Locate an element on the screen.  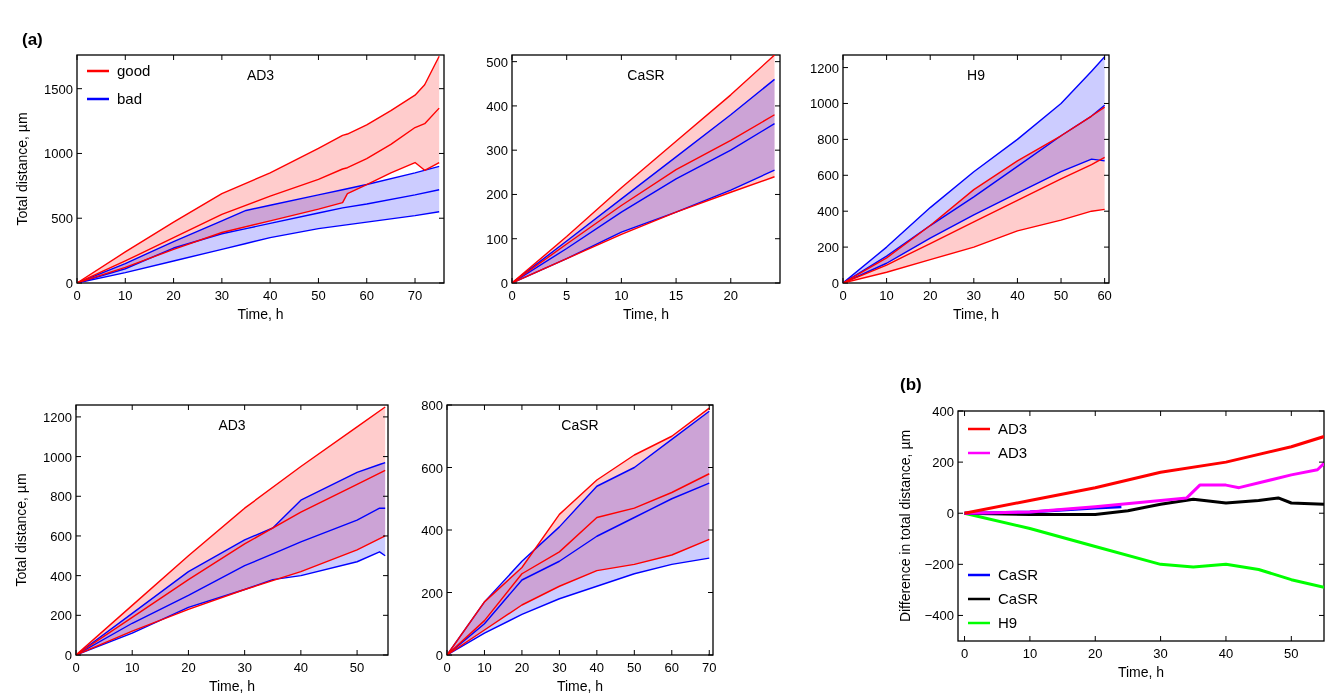
x-tick-label: 5 is located at coordinates (567, 295).